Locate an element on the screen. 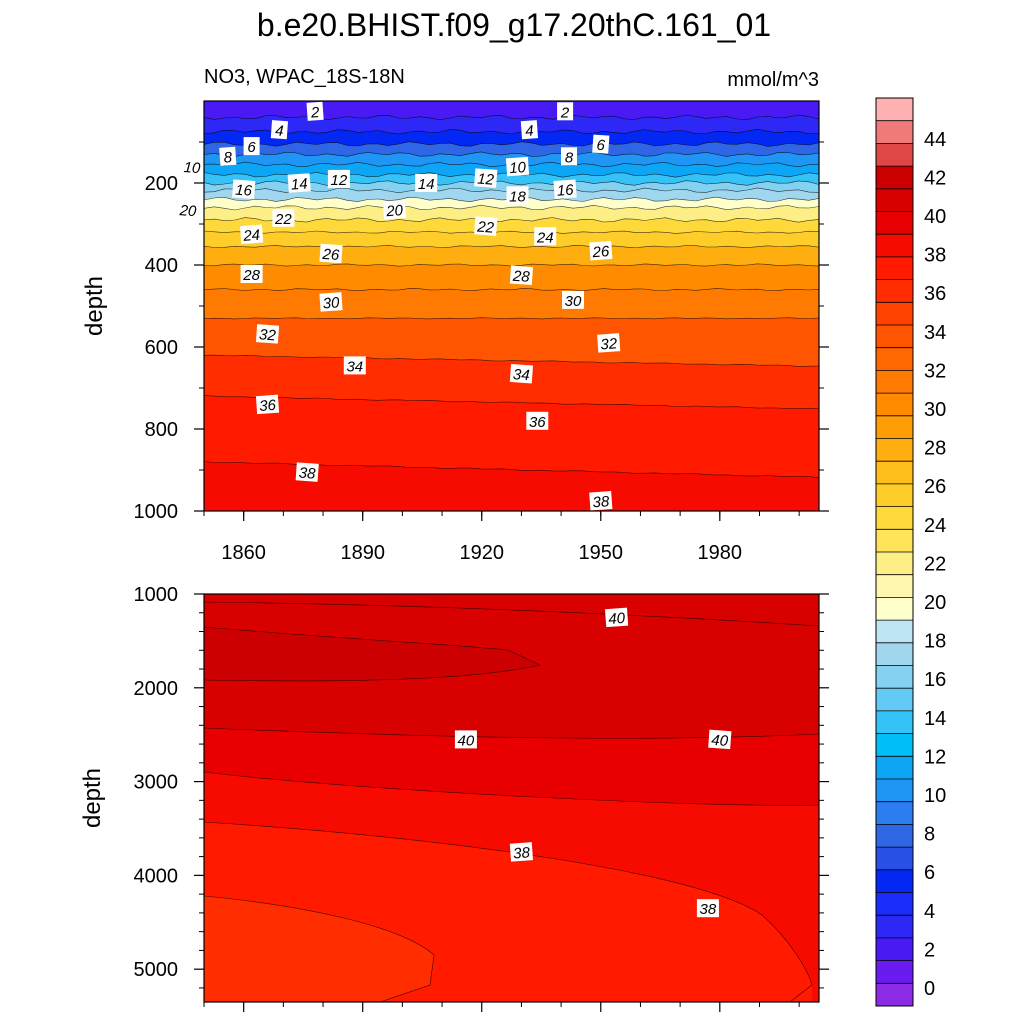 This screenshot has height=1024, width=1024. svg-text: 26 is located at coordinates (600, 252).